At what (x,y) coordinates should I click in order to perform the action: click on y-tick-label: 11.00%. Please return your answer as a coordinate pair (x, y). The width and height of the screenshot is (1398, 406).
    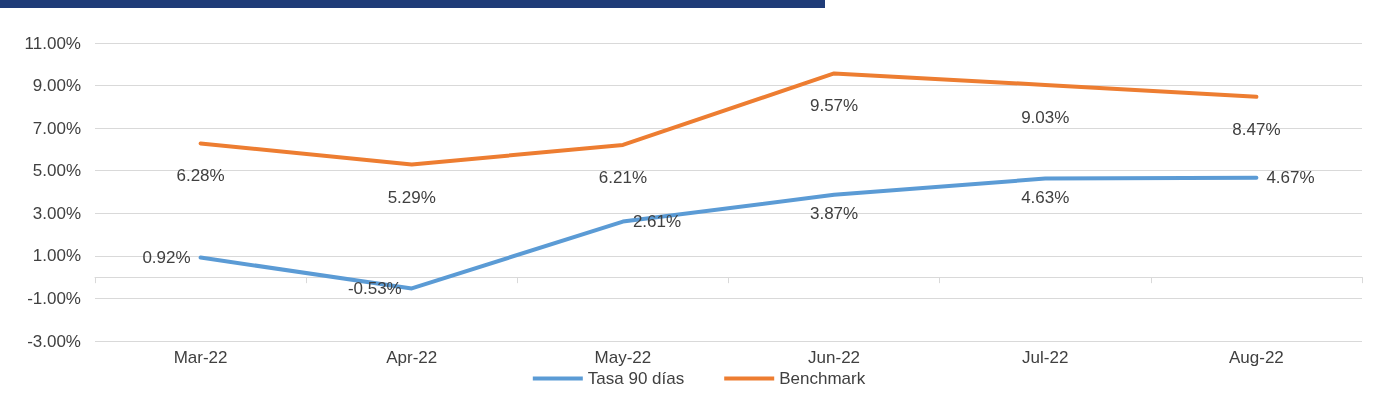
    Looking at the image, I should click on (52, 43).